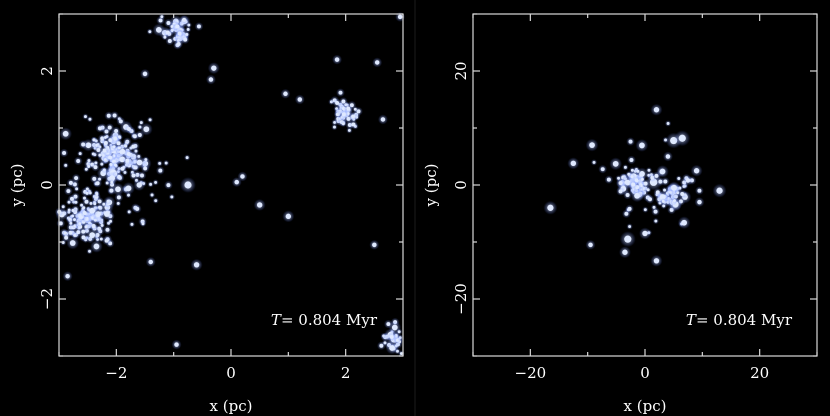  I want to click on right-y-tick-label: 0, so click(461, 185).